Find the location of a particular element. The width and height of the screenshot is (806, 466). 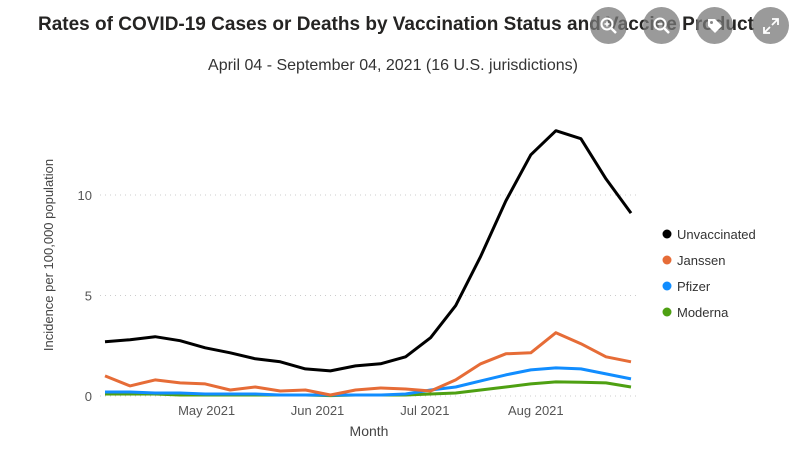

y-axis-label: Incidence per 100,000 population is located at coordinates (48, 255).